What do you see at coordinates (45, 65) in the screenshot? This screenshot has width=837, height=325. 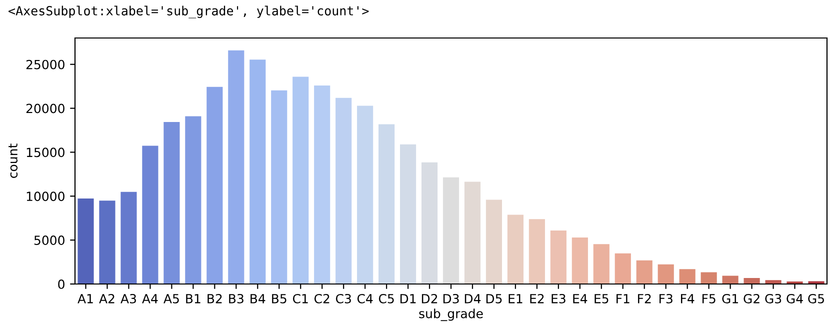 I see `y-tick-label: 25000` at bounding box center [45, 65].